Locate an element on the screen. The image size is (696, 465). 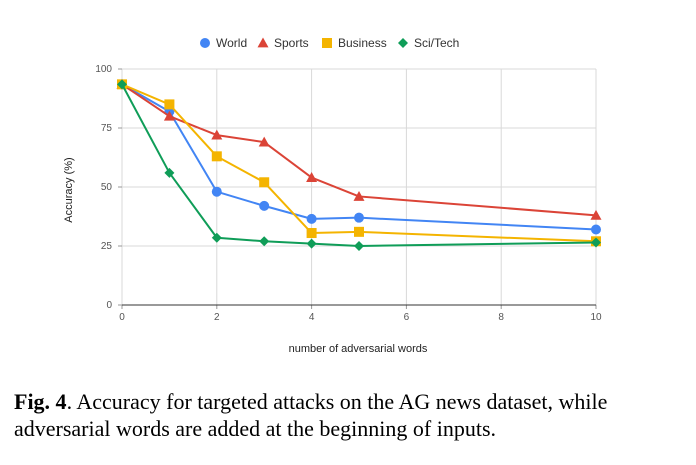
caption-label: Fig. 4 is located at coordinates (40, 401).